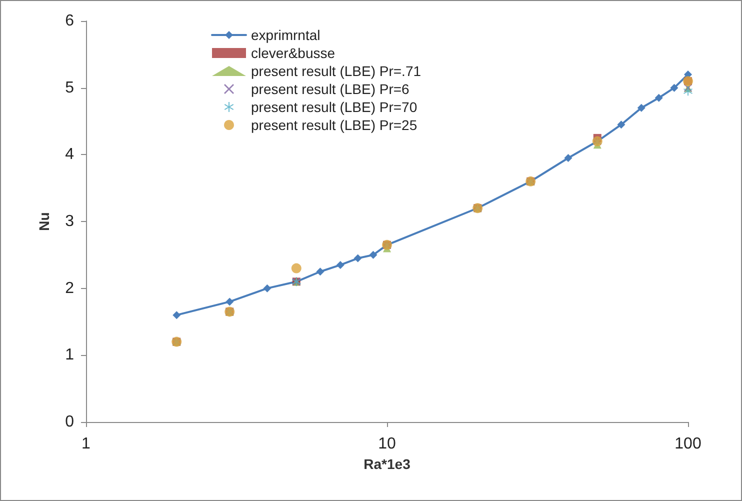 This screenshot has height=501, width=742. Describe the element at coordinates (334, 107) in the screenshot. I see `legend-label: present result (LBE) Pr=70` at that location.